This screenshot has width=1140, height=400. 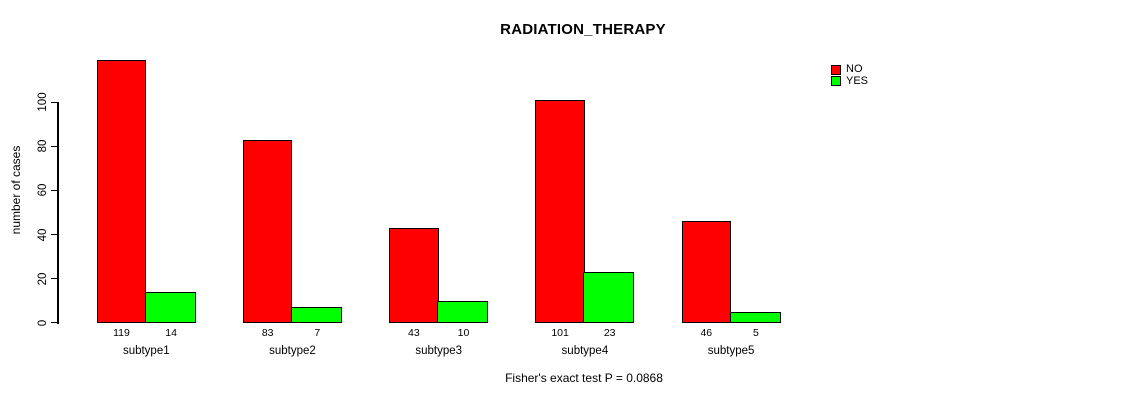 I want to click on legend-row-no: NO, so click(x=849, y=70).